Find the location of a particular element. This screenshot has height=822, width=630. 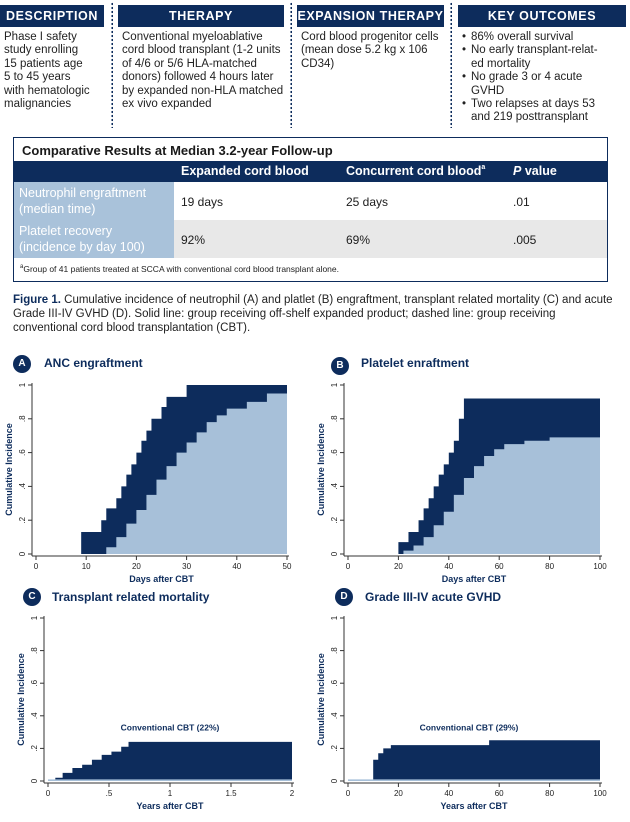

therapy-line: ex vivo expanded is located at coordinates (167, 104).